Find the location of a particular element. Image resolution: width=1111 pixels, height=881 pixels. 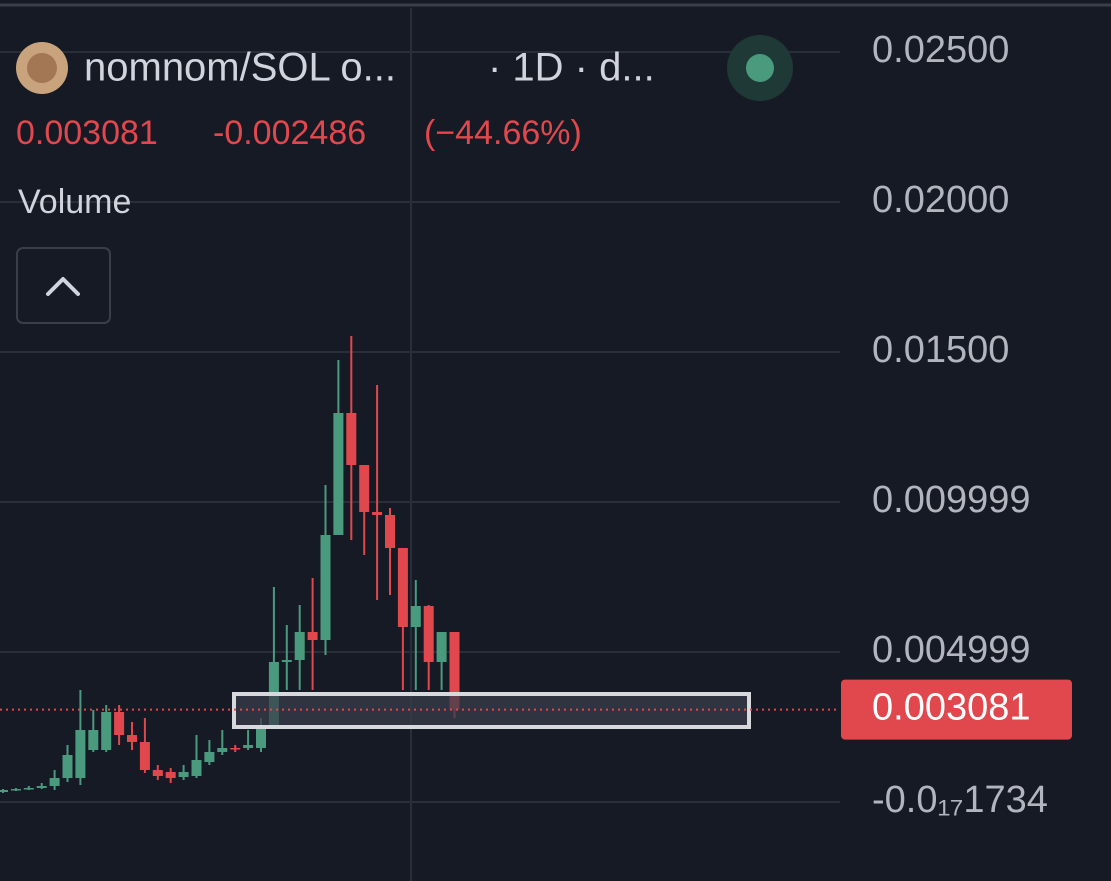

header-price: 0.003081 is located at coordinates (87, 133).